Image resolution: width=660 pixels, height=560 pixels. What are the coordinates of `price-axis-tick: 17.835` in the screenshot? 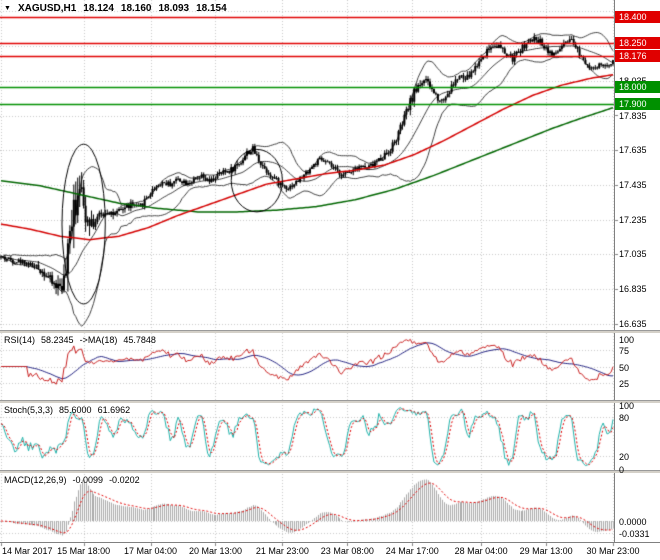 It's located at (633, 115).